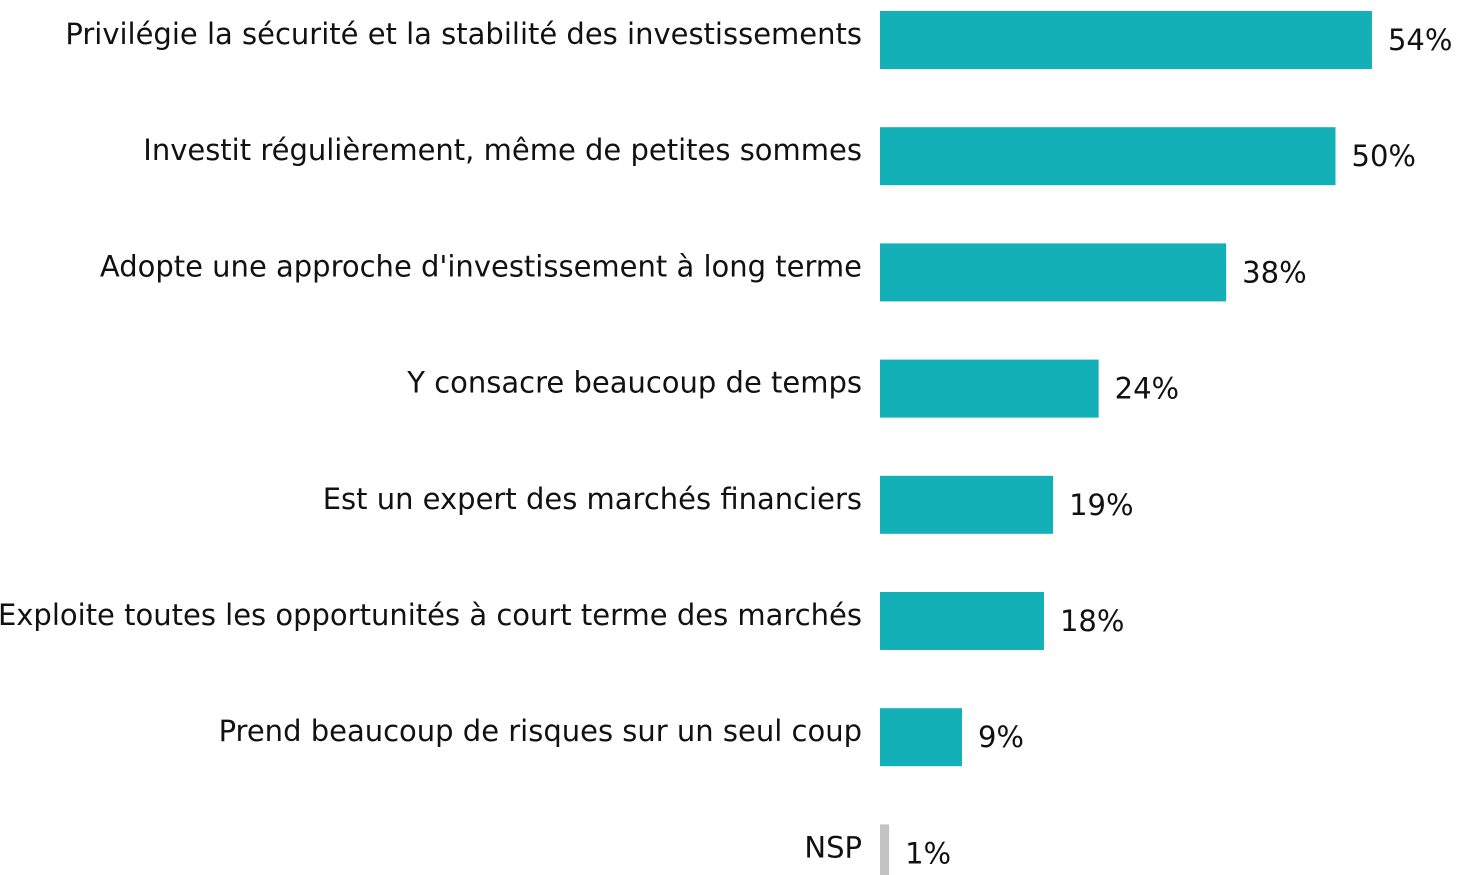 The image size is (1460, 875). What do you see at coordinates (1147, 389) in the screenshot?
I see `value-label: 24%` at bounding box center [1147, 389].